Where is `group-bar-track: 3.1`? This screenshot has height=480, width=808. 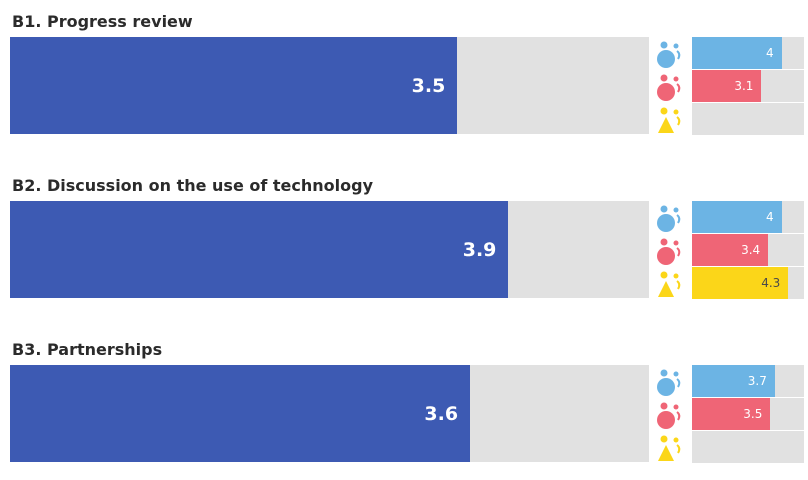
group-bar-track: 3.1 is located at coordinates (748, 86).